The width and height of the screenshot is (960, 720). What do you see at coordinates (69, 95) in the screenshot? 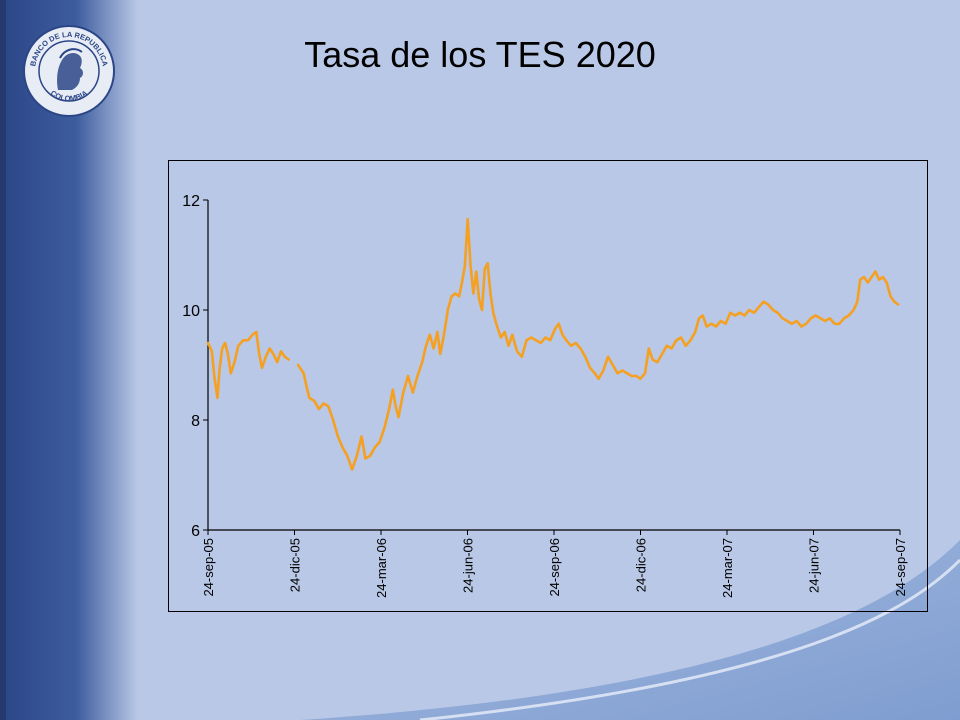
I see `svg-text: COLOMBIA` at bounding box center [69, 95].